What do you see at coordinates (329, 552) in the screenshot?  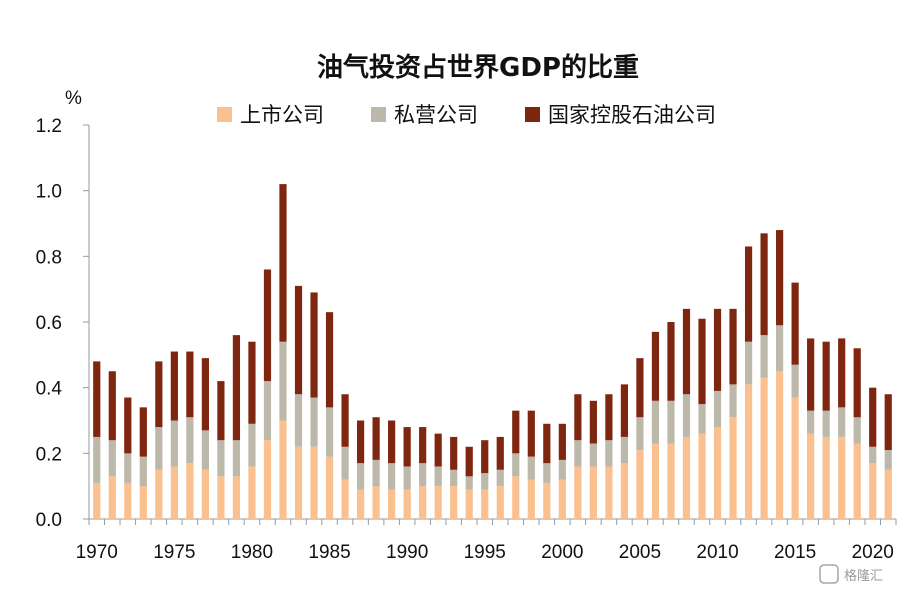 I see `x-tick-label: 1985` at bounding box center [329, 552].